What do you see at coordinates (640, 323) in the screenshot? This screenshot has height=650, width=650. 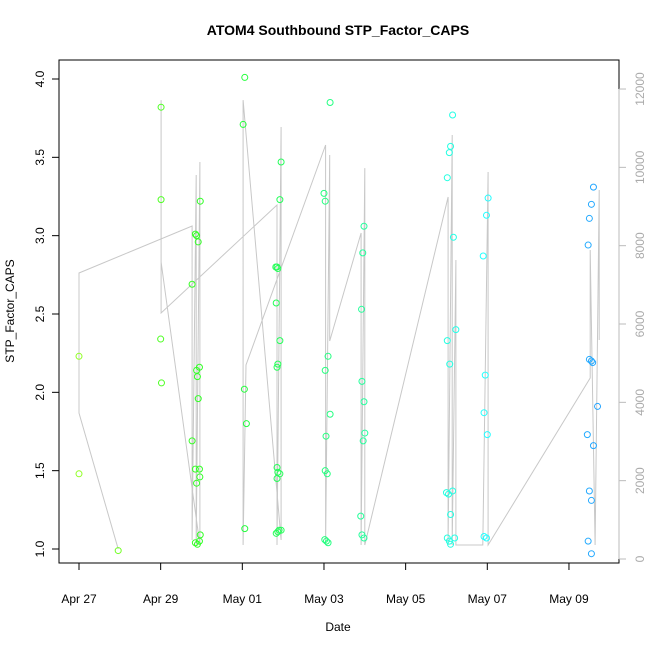 I see `right-tick-label: 6000` at bounding box center [640, 323].